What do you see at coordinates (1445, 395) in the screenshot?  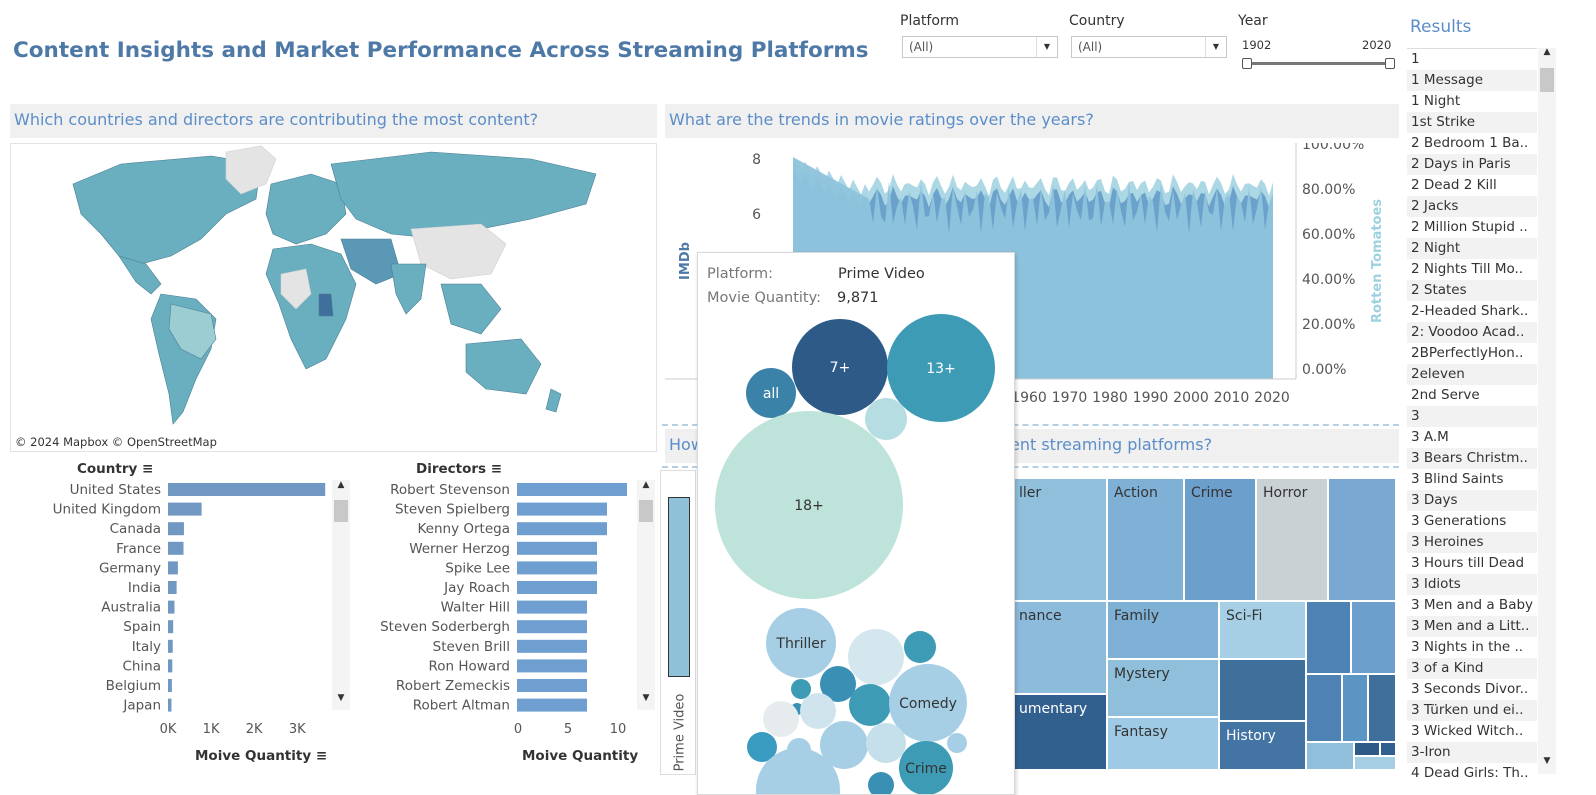 I see `result-item: 2nd Serve` at bounding box center [1445, 395].